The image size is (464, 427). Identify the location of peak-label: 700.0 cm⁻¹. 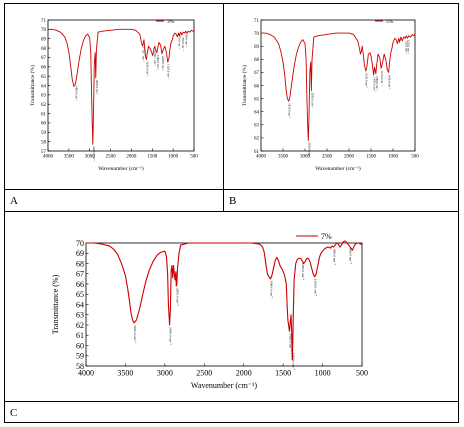
(187, 40).